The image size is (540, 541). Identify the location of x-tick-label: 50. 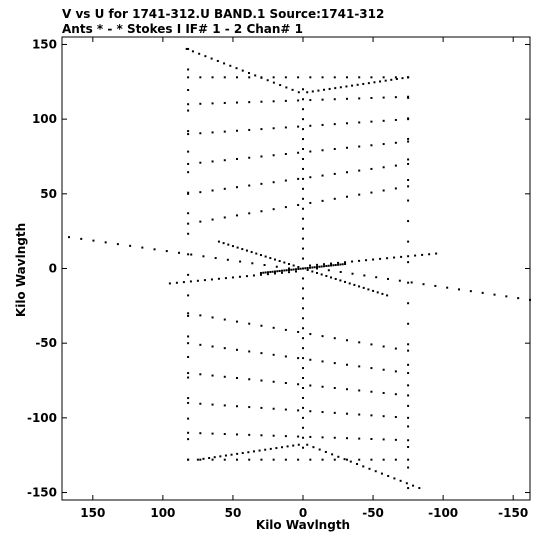
(233, 513).